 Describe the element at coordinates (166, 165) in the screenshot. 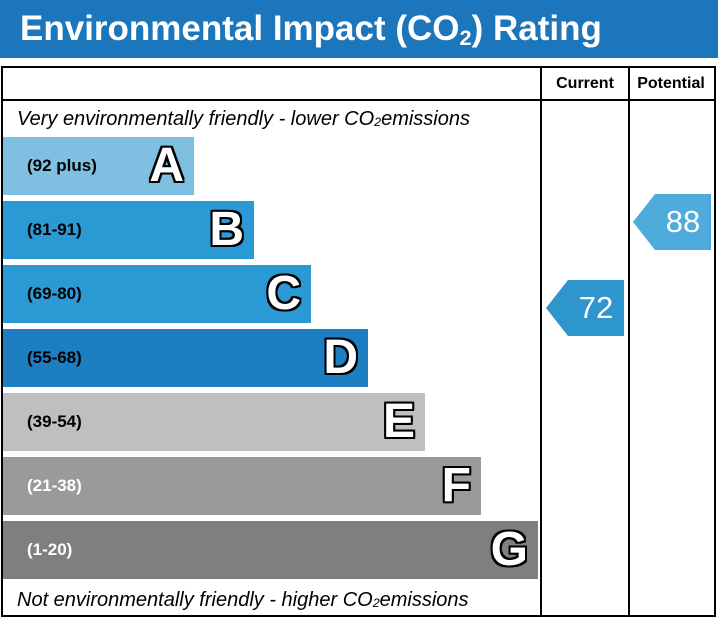

I see `band-a-letter: A` at that location.